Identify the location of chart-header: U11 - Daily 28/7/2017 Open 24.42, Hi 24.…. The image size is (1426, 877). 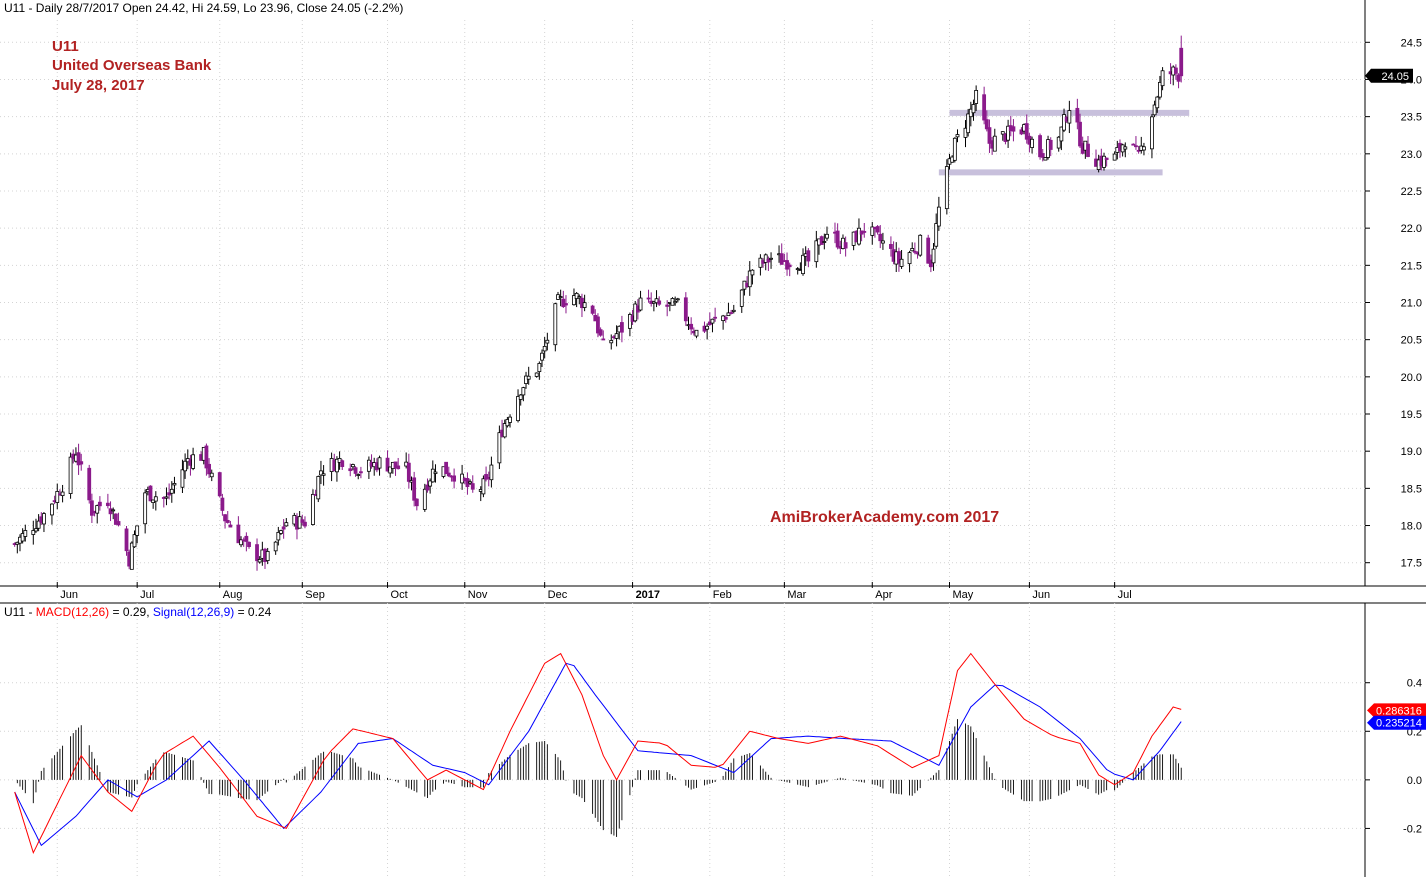
(203, 8).